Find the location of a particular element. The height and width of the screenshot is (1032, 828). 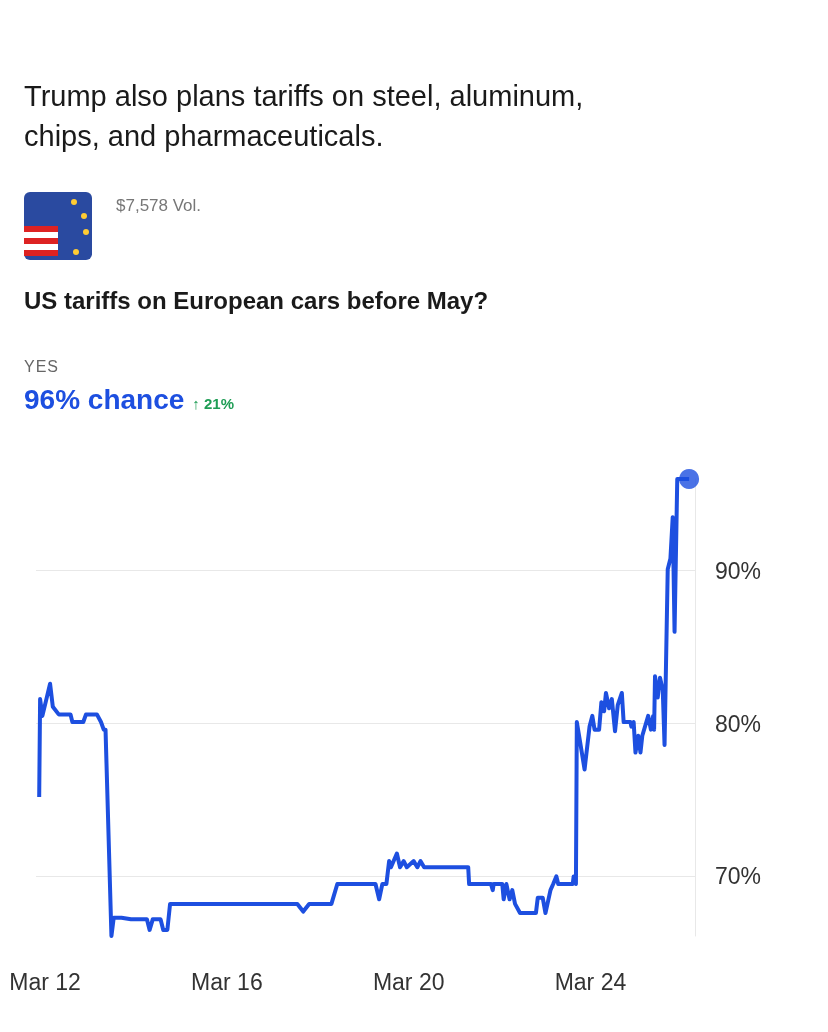

text: ↑ 21% is located at coordinates (213, 403).